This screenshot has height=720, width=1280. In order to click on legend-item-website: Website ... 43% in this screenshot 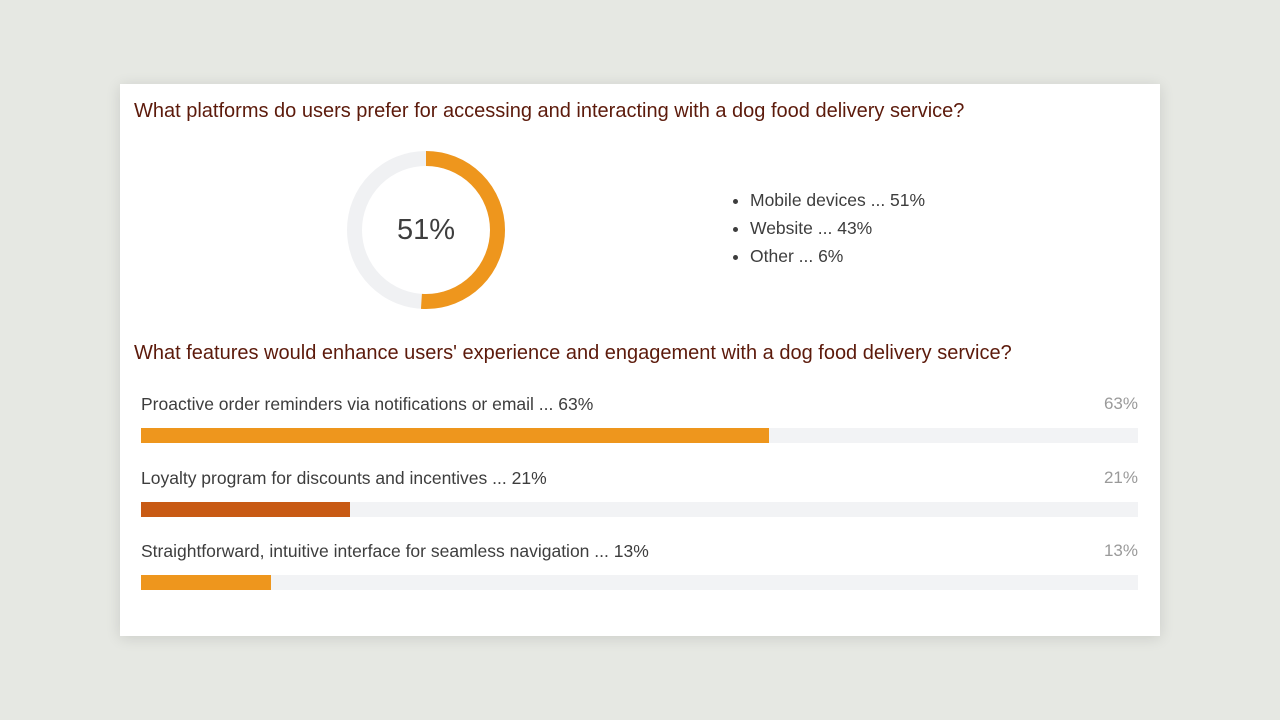, I will do `click(837, 230)`.